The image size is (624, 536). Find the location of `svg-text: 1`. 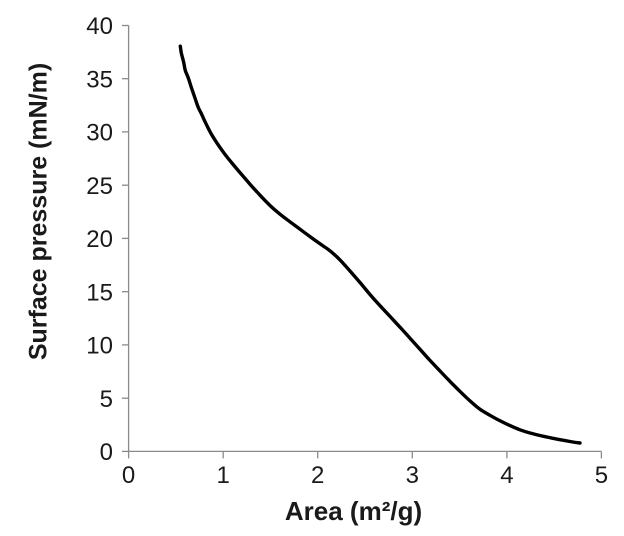

svg-text: 1 is located at coordinates (223, 475).